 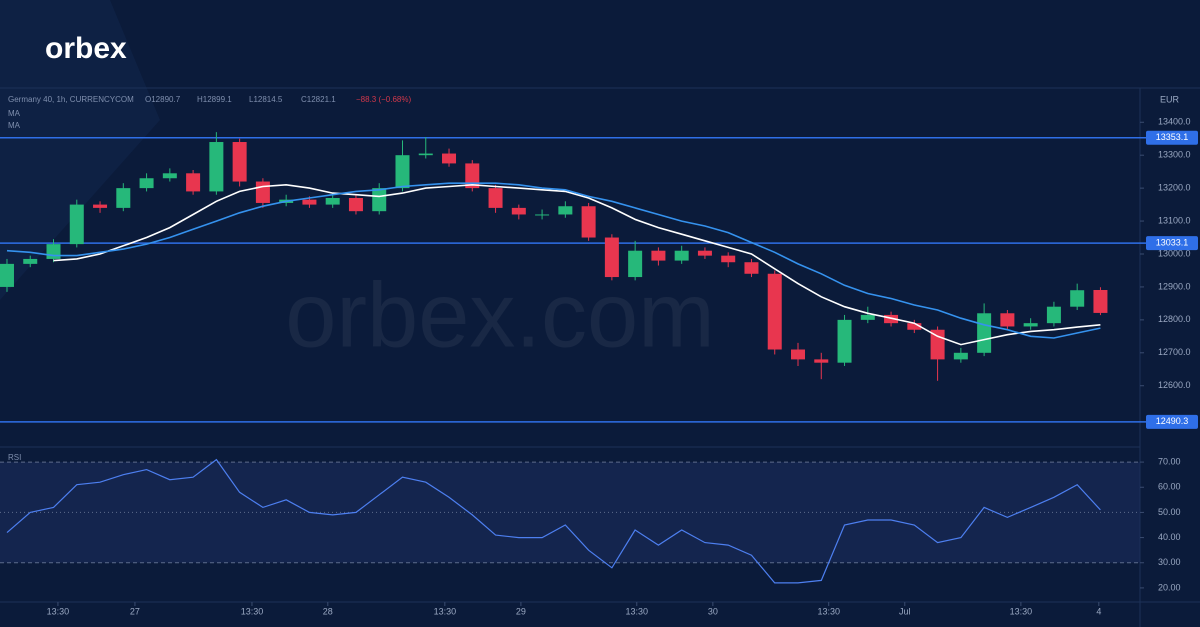 What do you see at coordinates (1169, 587) in the screenshot?
I see `rsi-tick-label: 20.00` at bounding box center [1169, 587].